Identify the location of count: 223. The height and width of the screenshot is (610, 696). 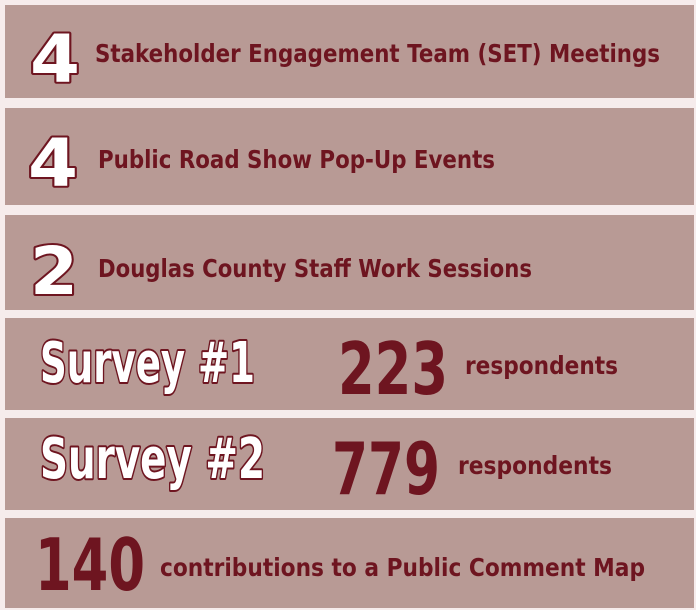
(393, 369).